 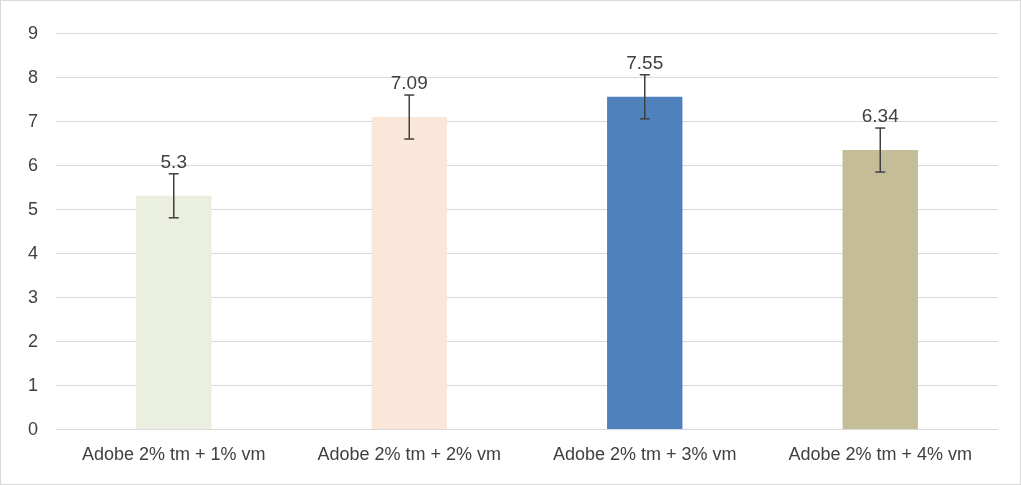 I want to click on y-tick-label: 7, so click(x=32, y=121).